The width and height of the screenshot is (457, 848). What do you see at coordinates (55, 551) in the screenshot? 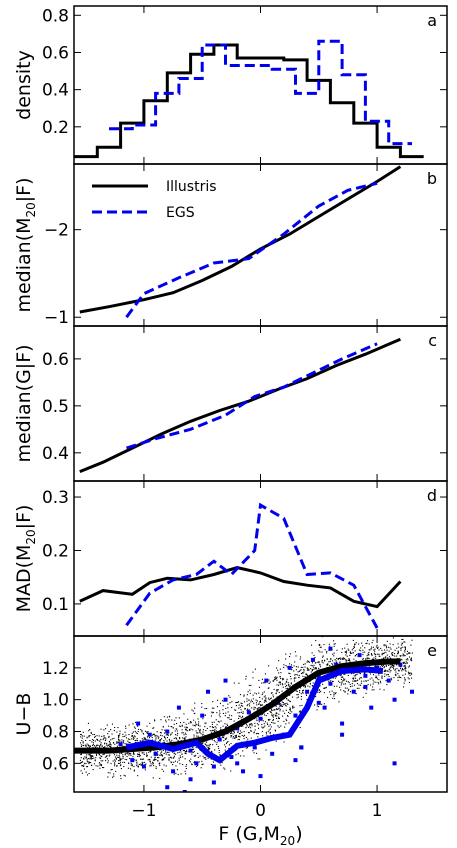
I see `y-tick-label: 0.2` at bounding box center [55, 551].